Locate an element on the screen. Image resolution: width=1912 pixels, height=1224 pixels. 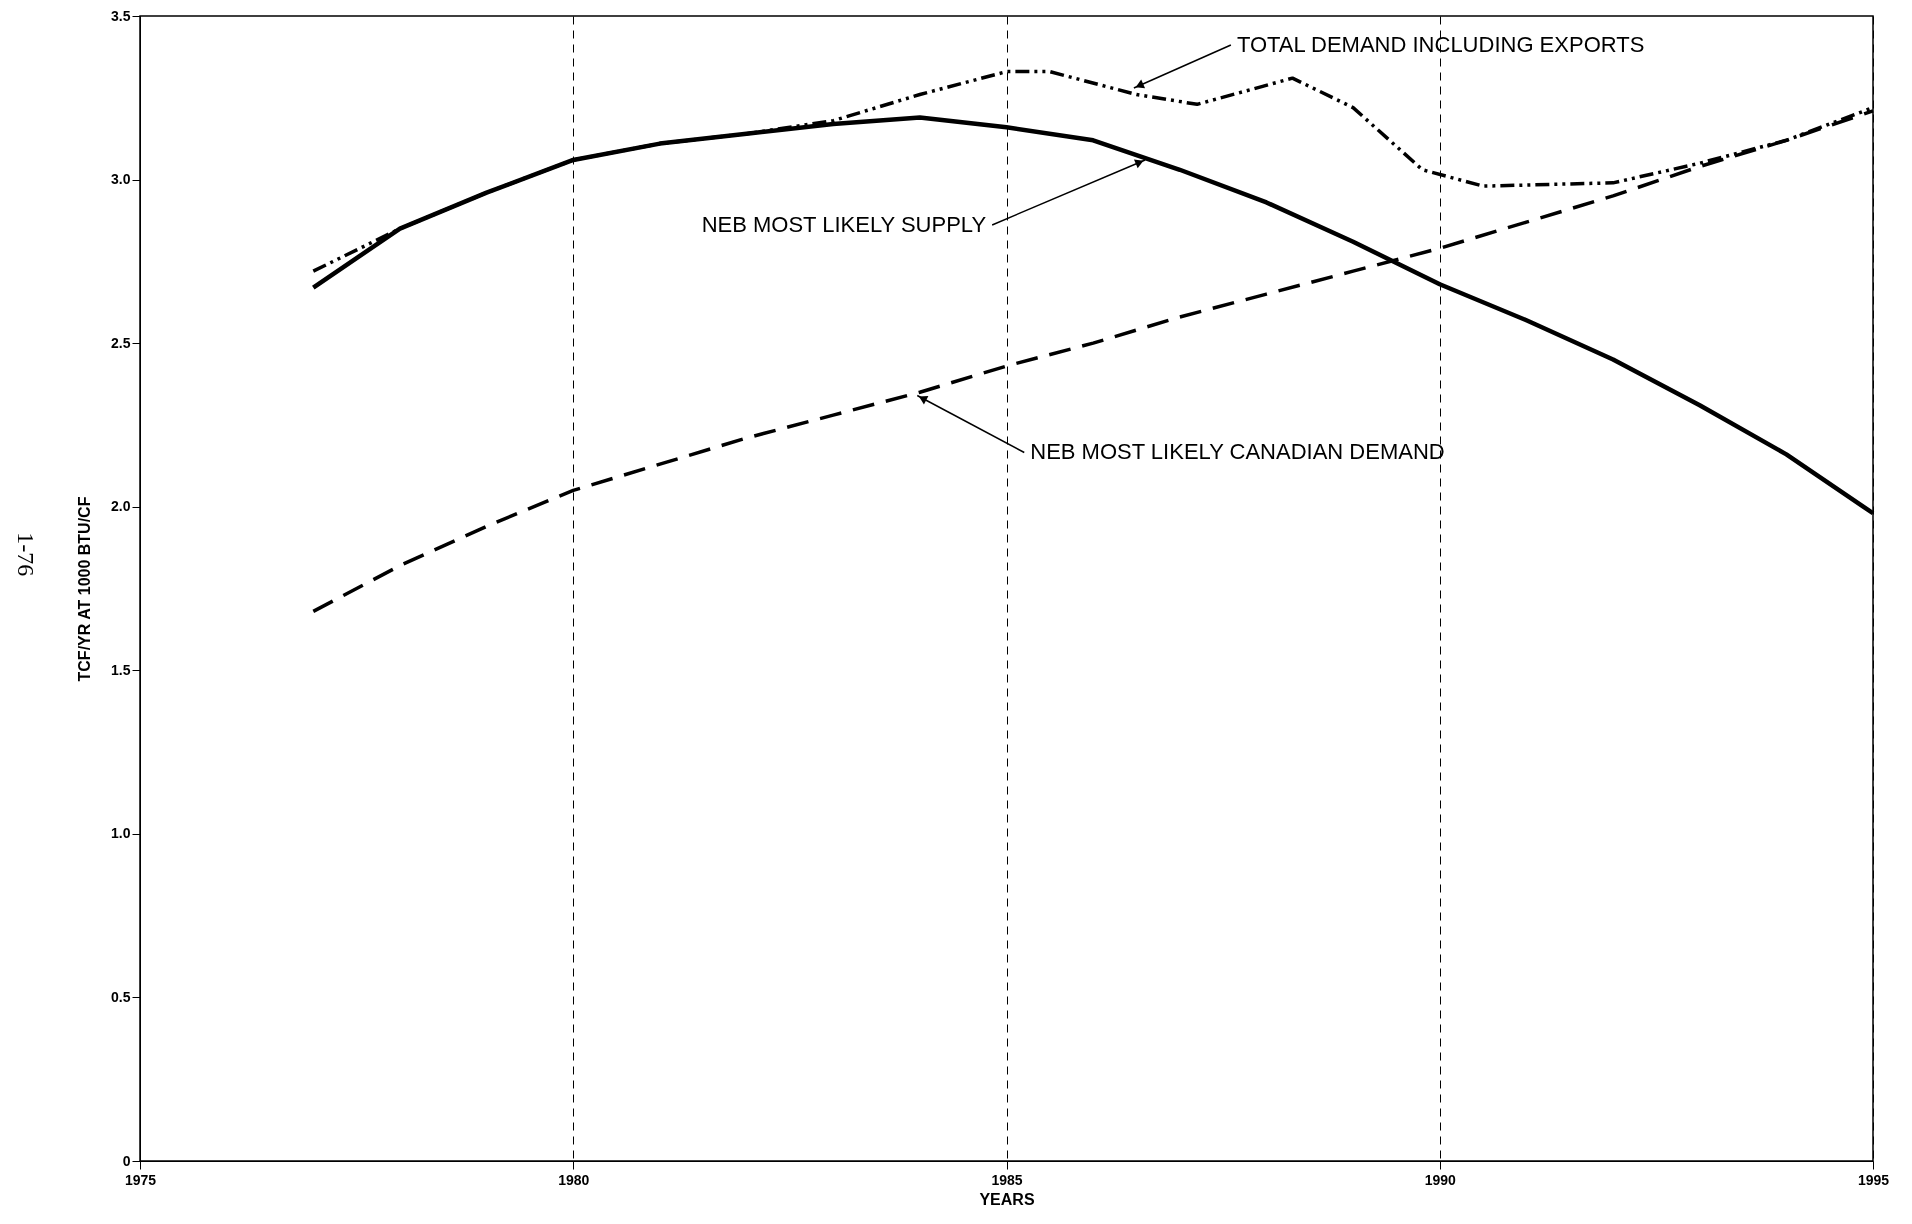
y-tick-label: 0 is located at coordinates (126, 1160).